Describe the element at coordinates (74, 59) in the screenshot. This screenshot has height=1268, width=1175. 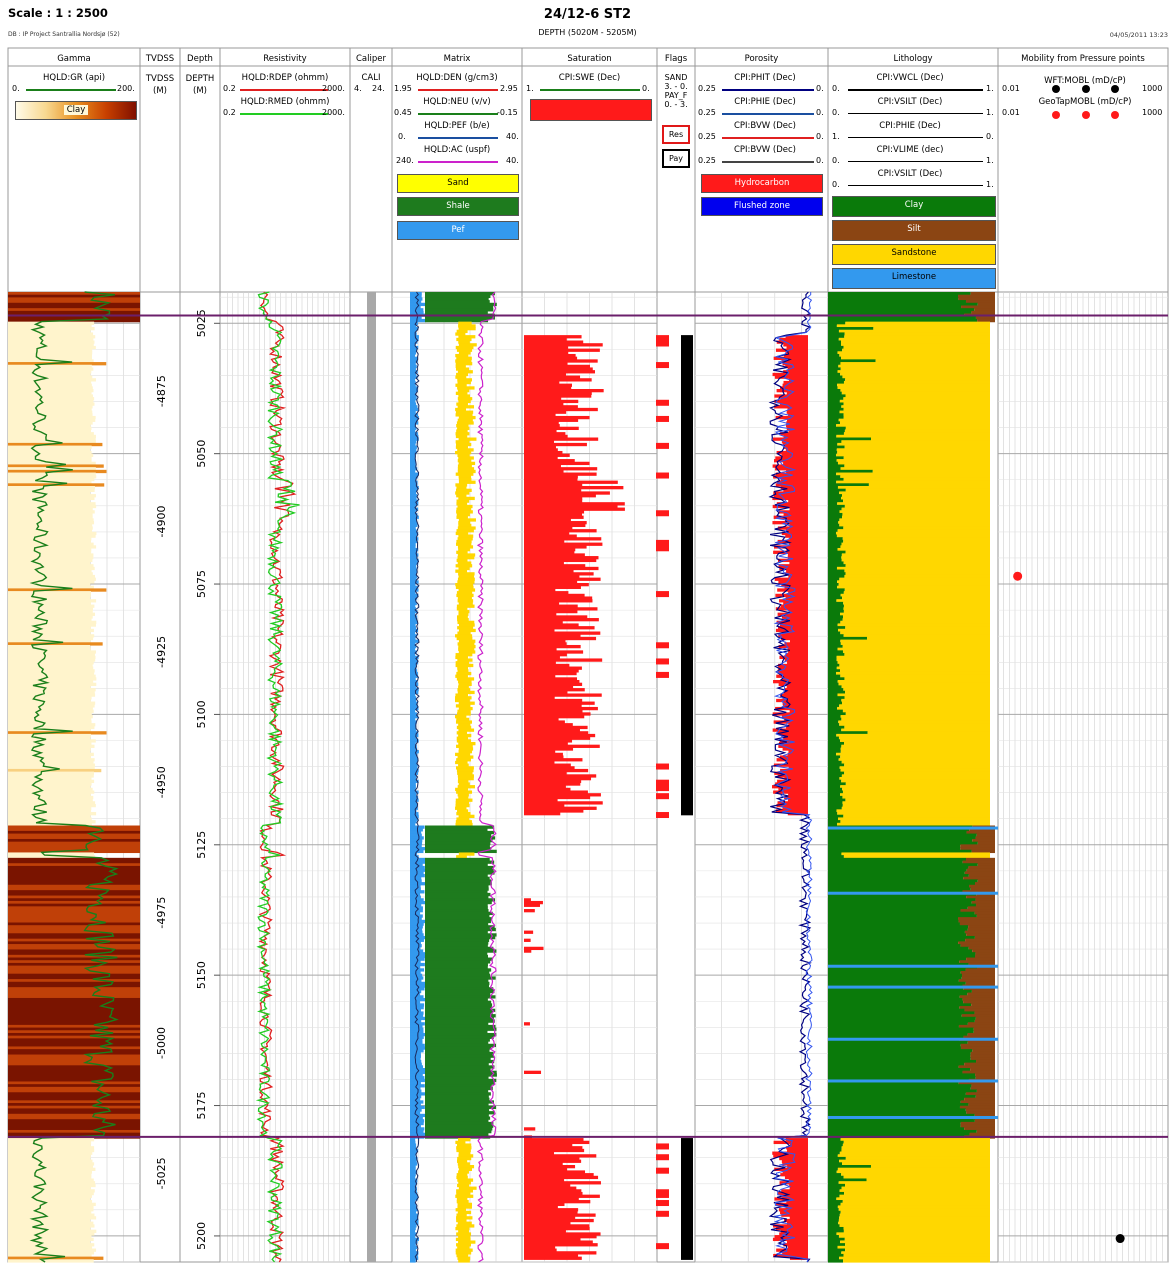
I see `track-title-gamma: Gamma` at that location.